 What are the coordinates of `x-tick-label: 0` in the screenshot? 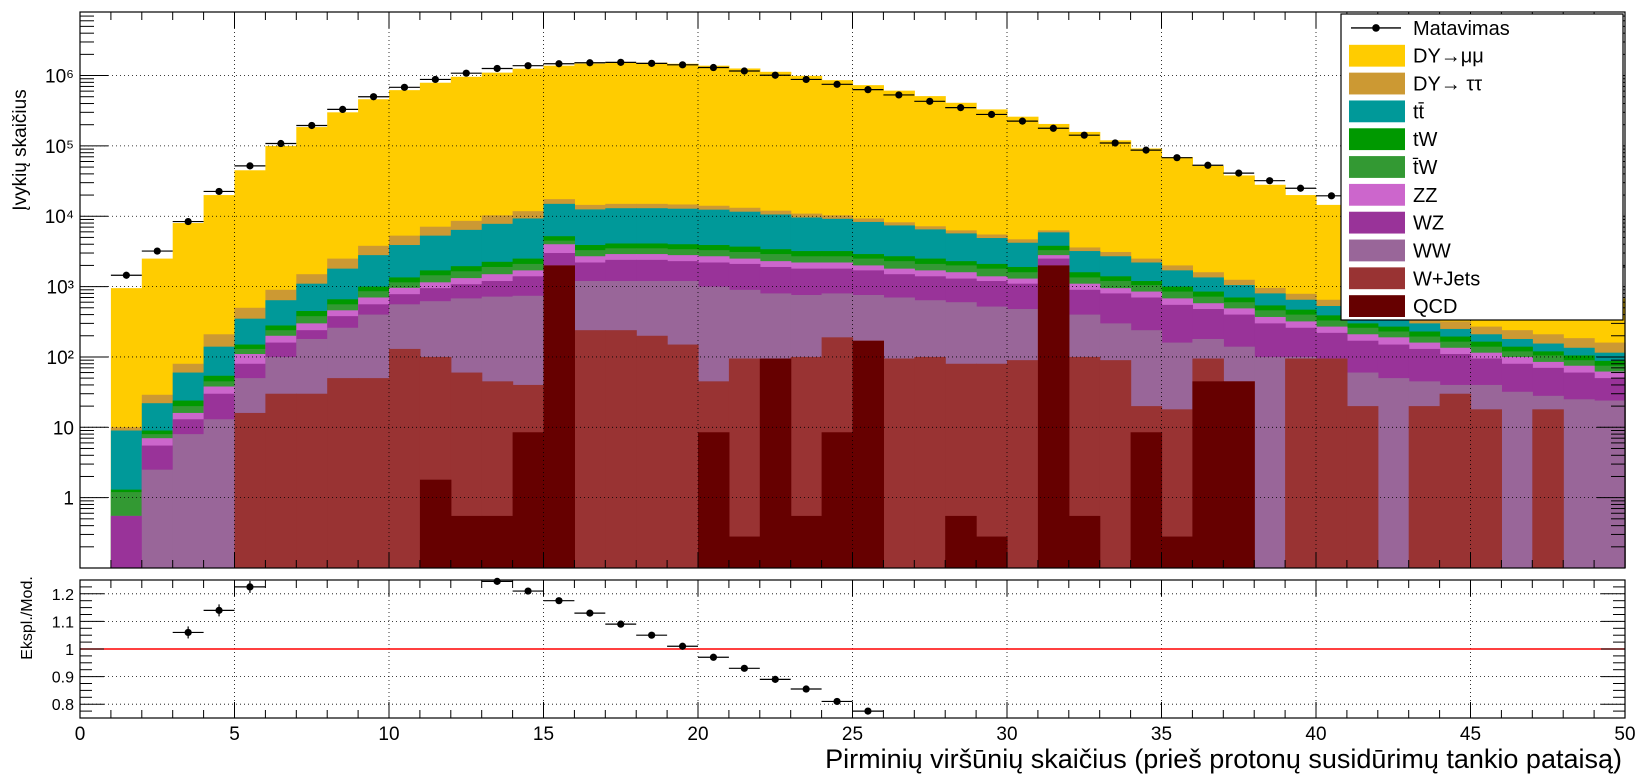 It's located at (80, 734).